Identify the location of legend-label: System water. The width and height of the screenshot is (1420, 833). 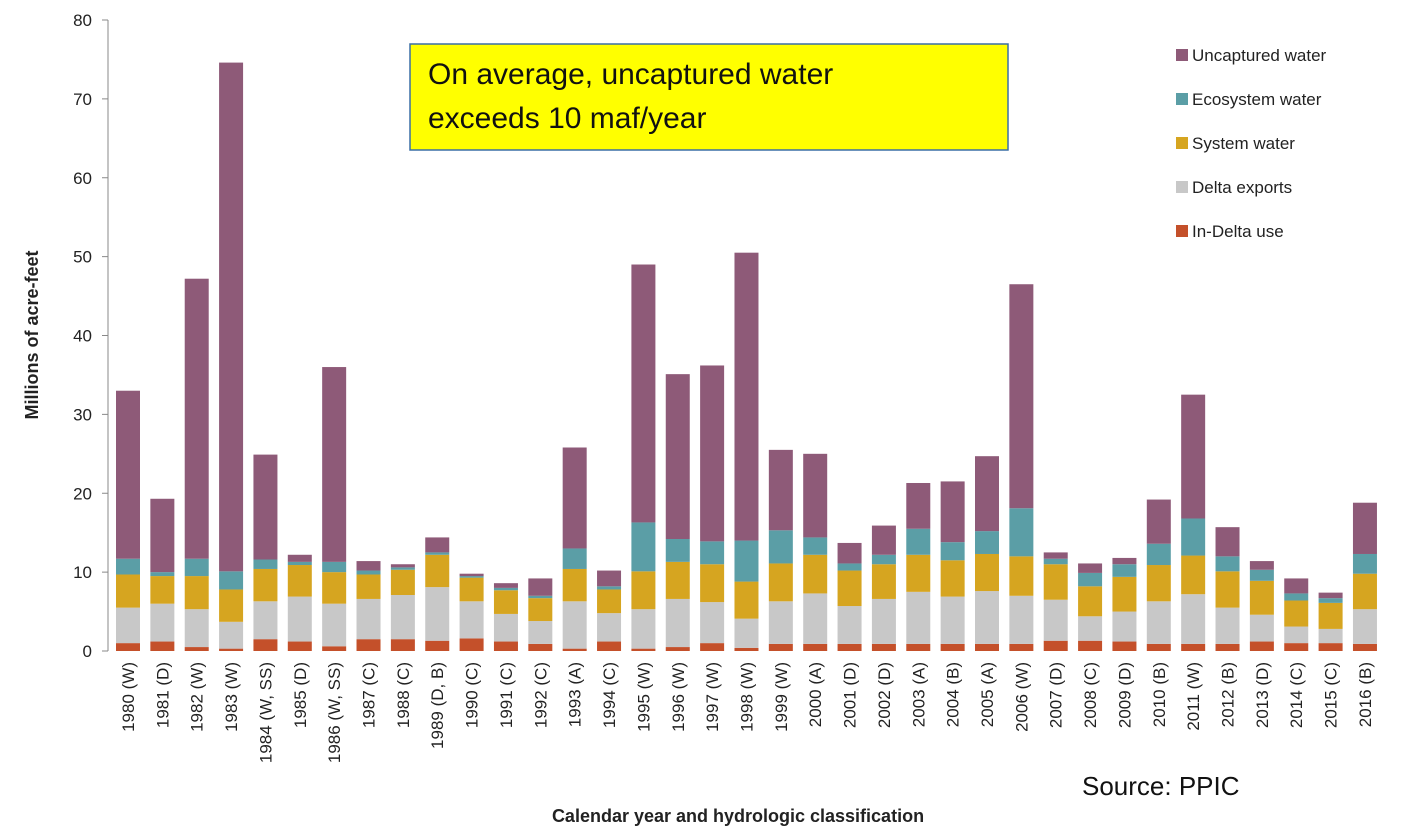
(1243, 143).